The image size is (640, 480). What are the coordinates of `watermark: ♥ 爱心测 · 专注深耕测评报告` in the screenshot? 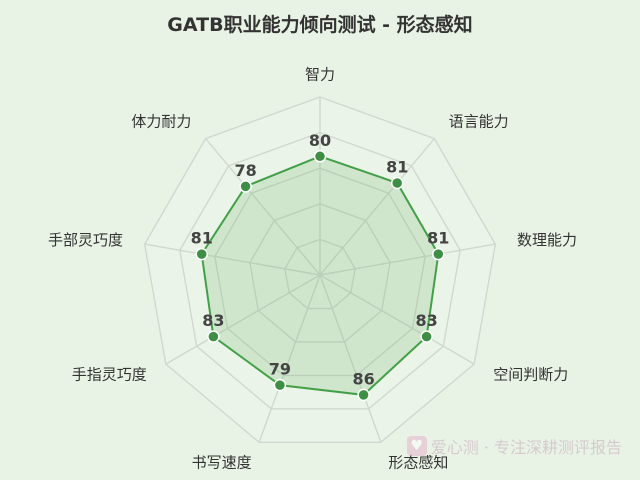 It's located at (514, 446).